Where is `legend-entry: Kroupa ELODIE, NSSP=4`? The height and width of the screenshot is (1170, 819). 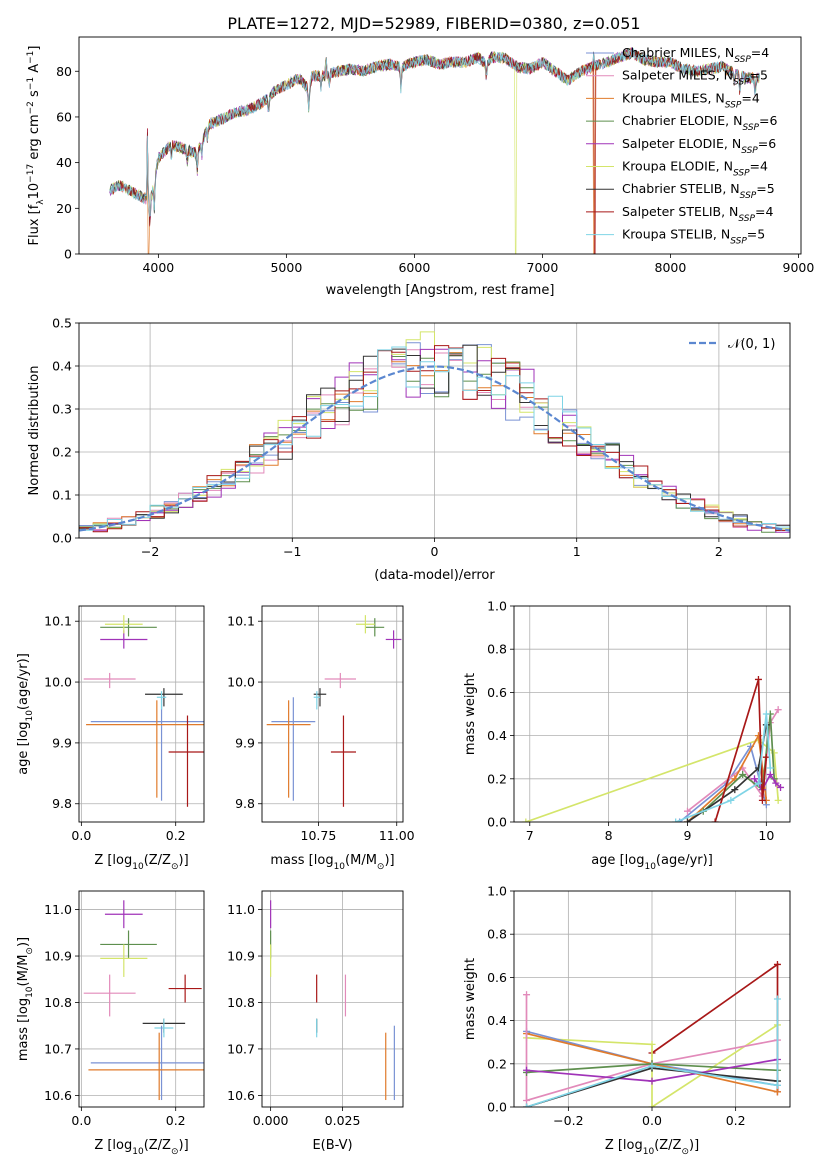
legend-entry: Kroupa ELODIE, NSSP=4 is located at coordinates (695, 169).